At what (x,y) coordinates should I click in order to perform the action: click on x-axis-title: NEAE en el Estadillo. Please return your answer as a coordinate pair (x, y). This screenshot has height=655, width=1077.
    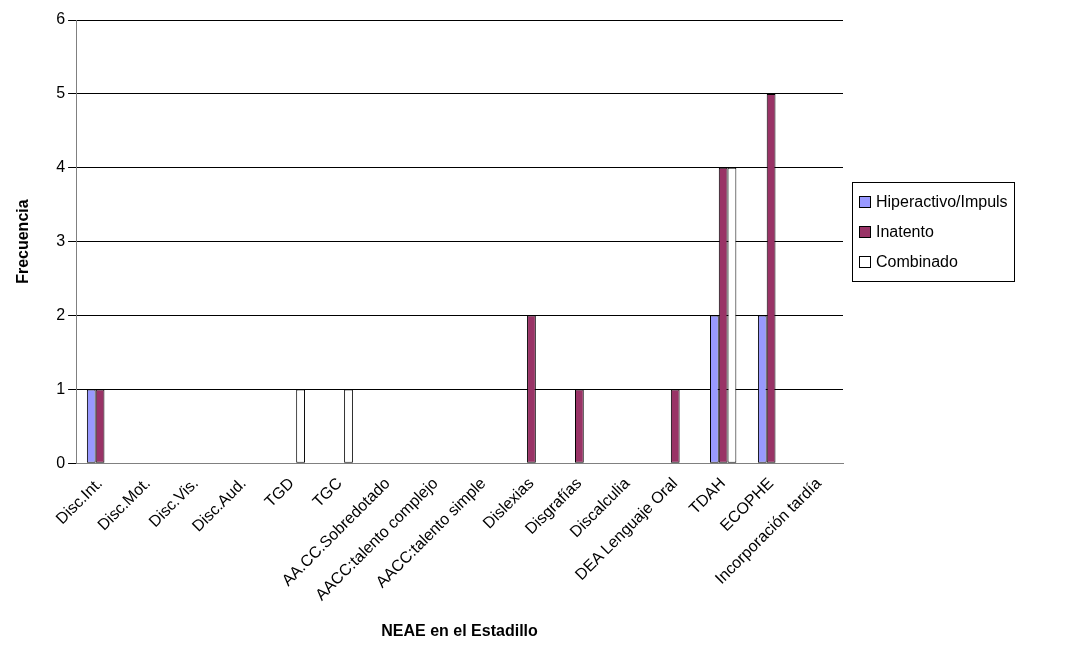
    Looking at the image, I should click on (460, 630).